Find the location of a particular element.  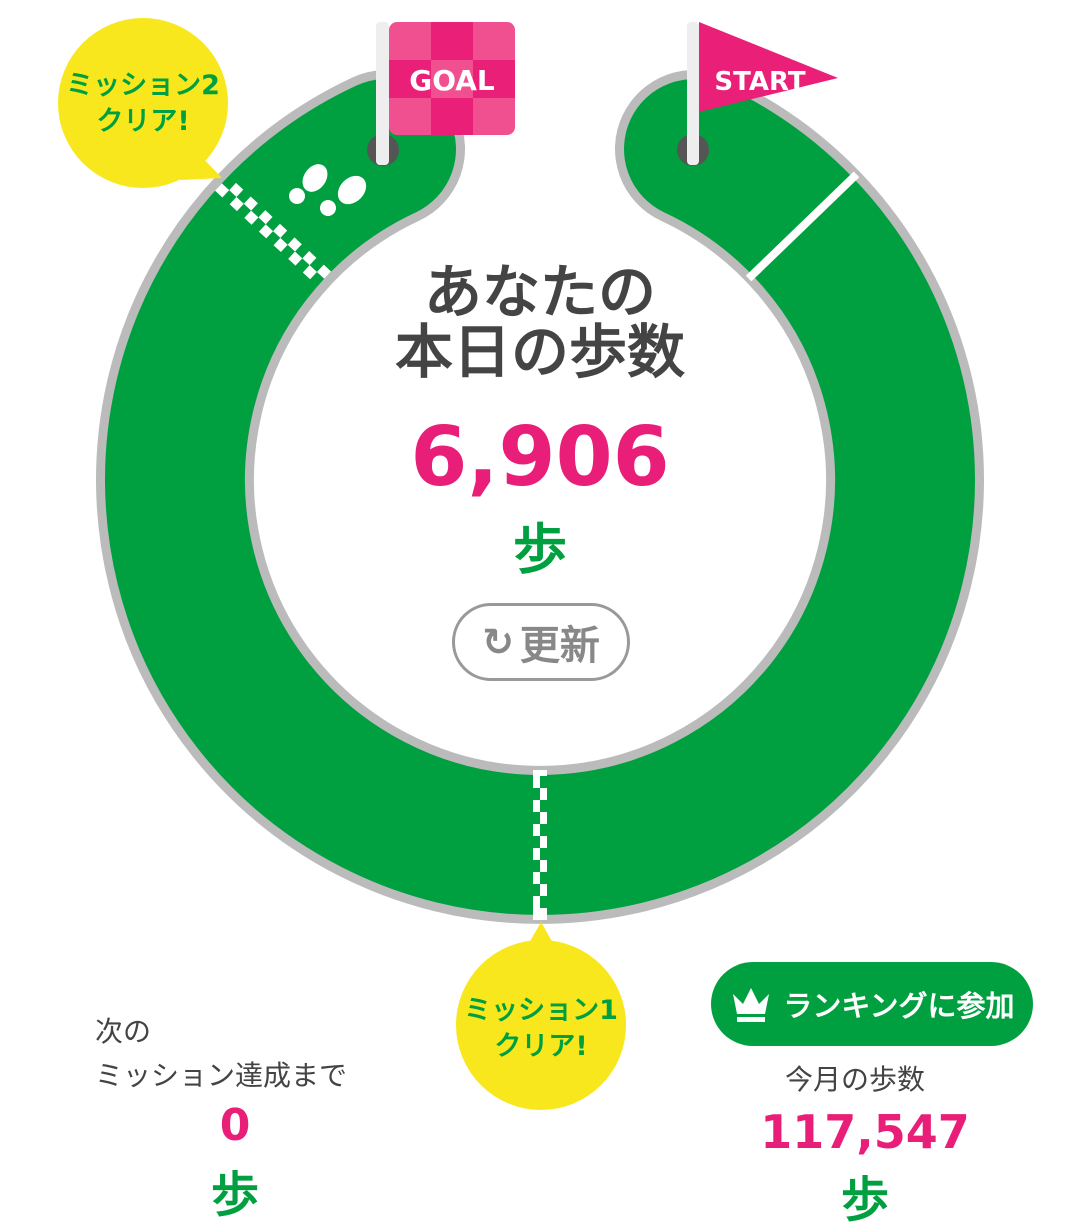

goal-flag-label: GOAL is located at coordinates (452, 80).